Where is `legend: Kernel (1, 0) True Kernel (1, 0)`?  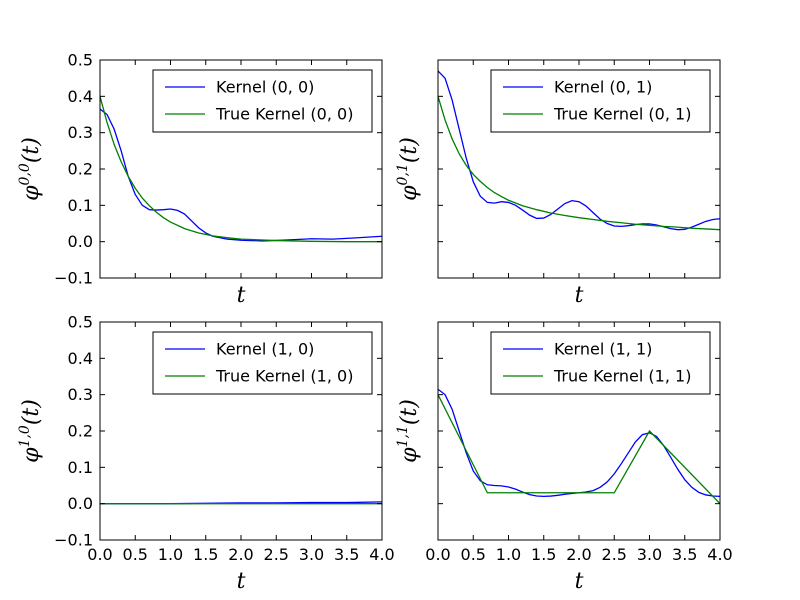
legend: Kernel (1, 0) True Kernel (1, 0) is located at coordinates (262, 363).